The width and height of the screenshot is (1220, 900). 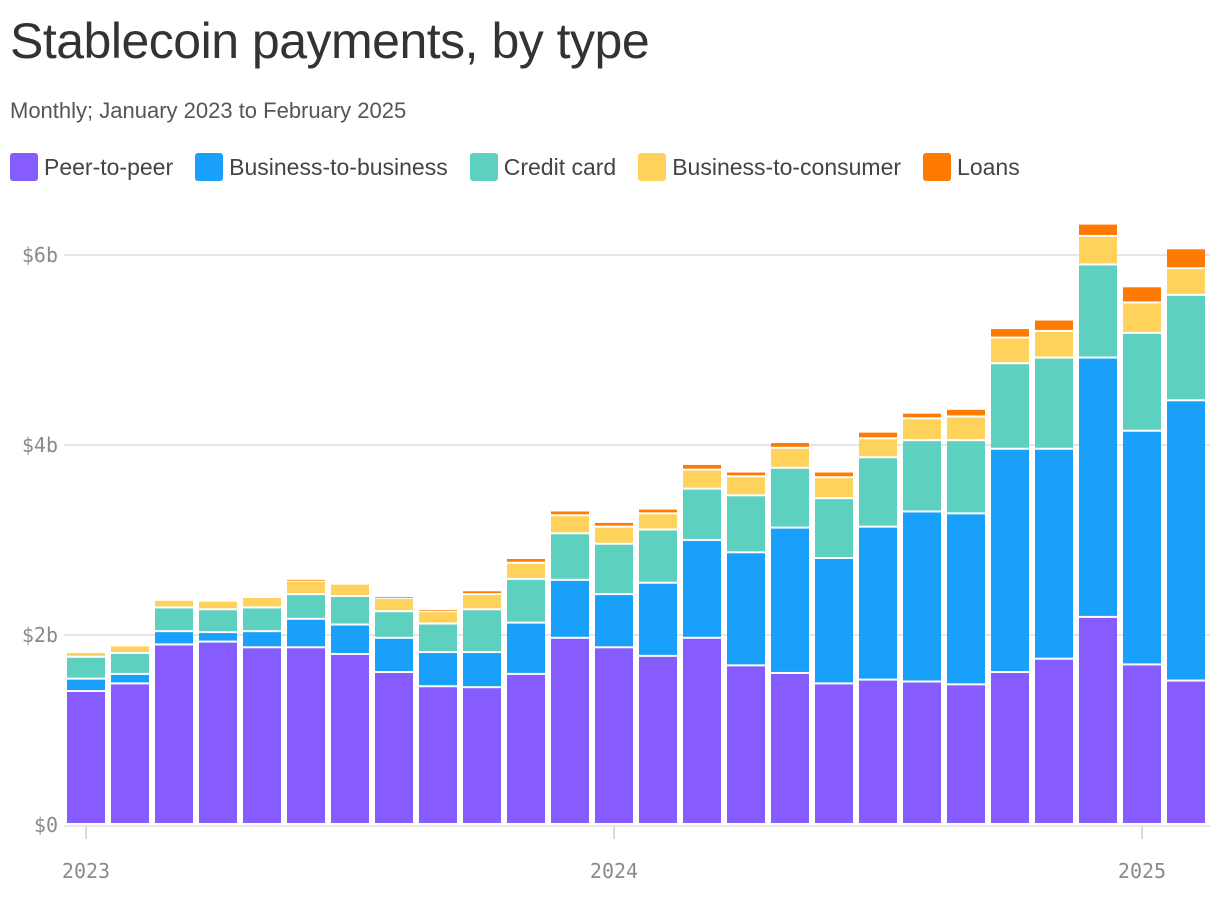 What do you see at coordinates (1142, 871) in the screenshot?
I see `x-tick-label: 2025` at bounding box center [1142, 871].